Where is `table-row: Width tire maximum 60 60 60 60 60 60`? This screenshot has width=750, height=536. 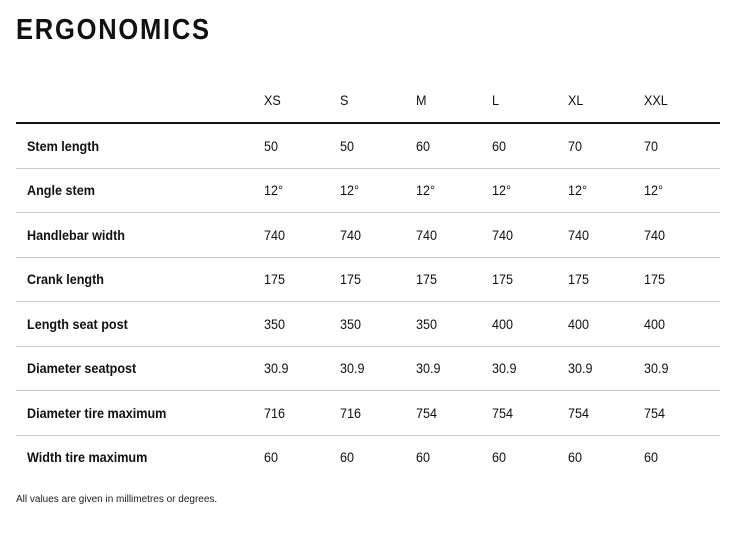
table-row: Width tire maximum 60 60 60 60 60 60 is located at coordinates (368, 457).